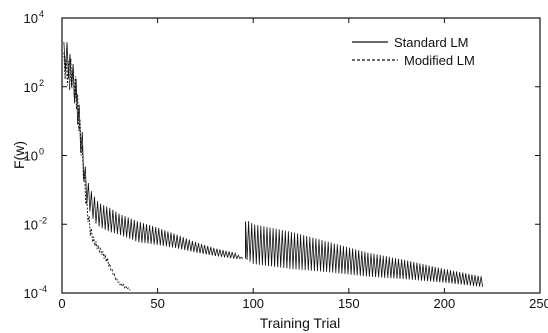  What do you see at coordinates (61, 303) in the screenshot?
I see `x-tick-label-0: 0` at bounding box center [61, 303].